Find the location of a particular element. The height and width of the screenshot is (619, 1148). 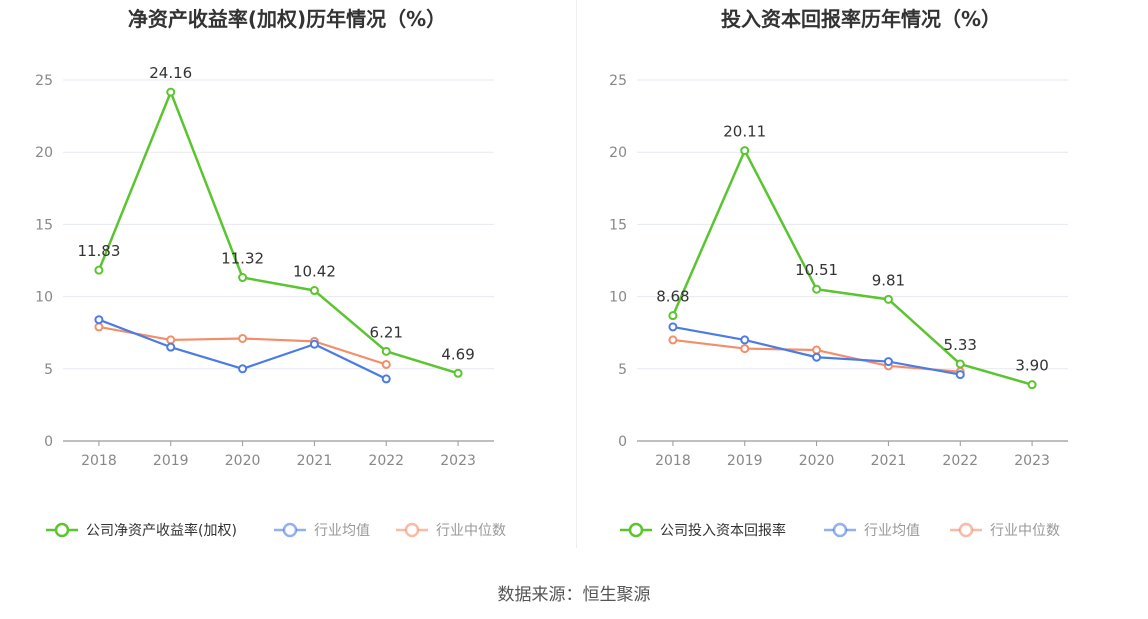

data-label: 11.32 is located at coordinates (242, 259).